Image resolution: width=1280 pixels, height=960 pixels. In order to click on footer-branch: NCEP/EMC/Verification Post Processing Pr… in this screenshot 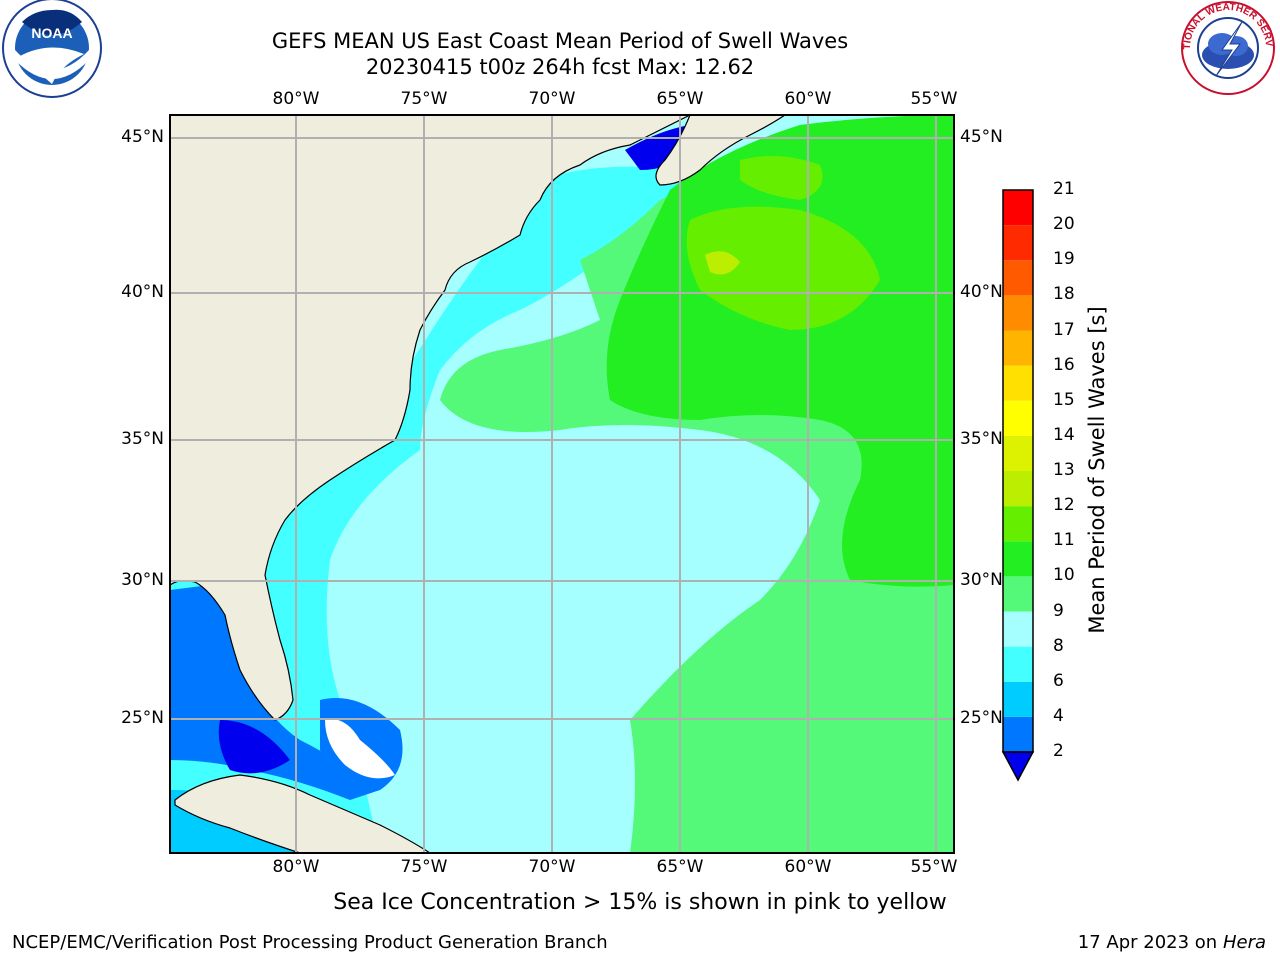, I will do `click(310, 942)`.